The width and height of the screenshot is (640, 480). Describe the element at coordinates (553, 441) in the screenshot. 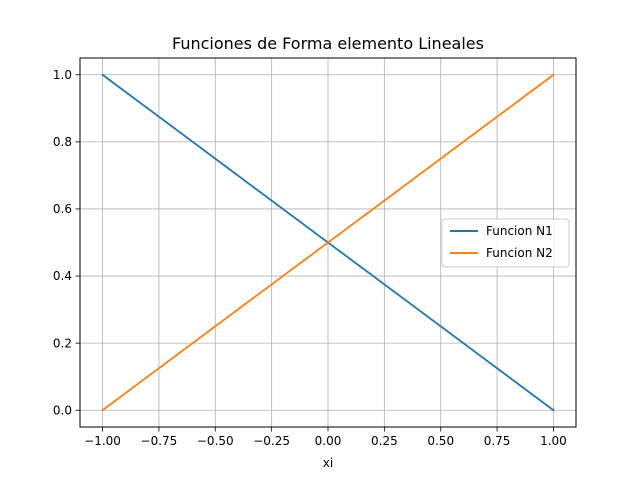

I see `x-tick-label: 1.00` at that location.